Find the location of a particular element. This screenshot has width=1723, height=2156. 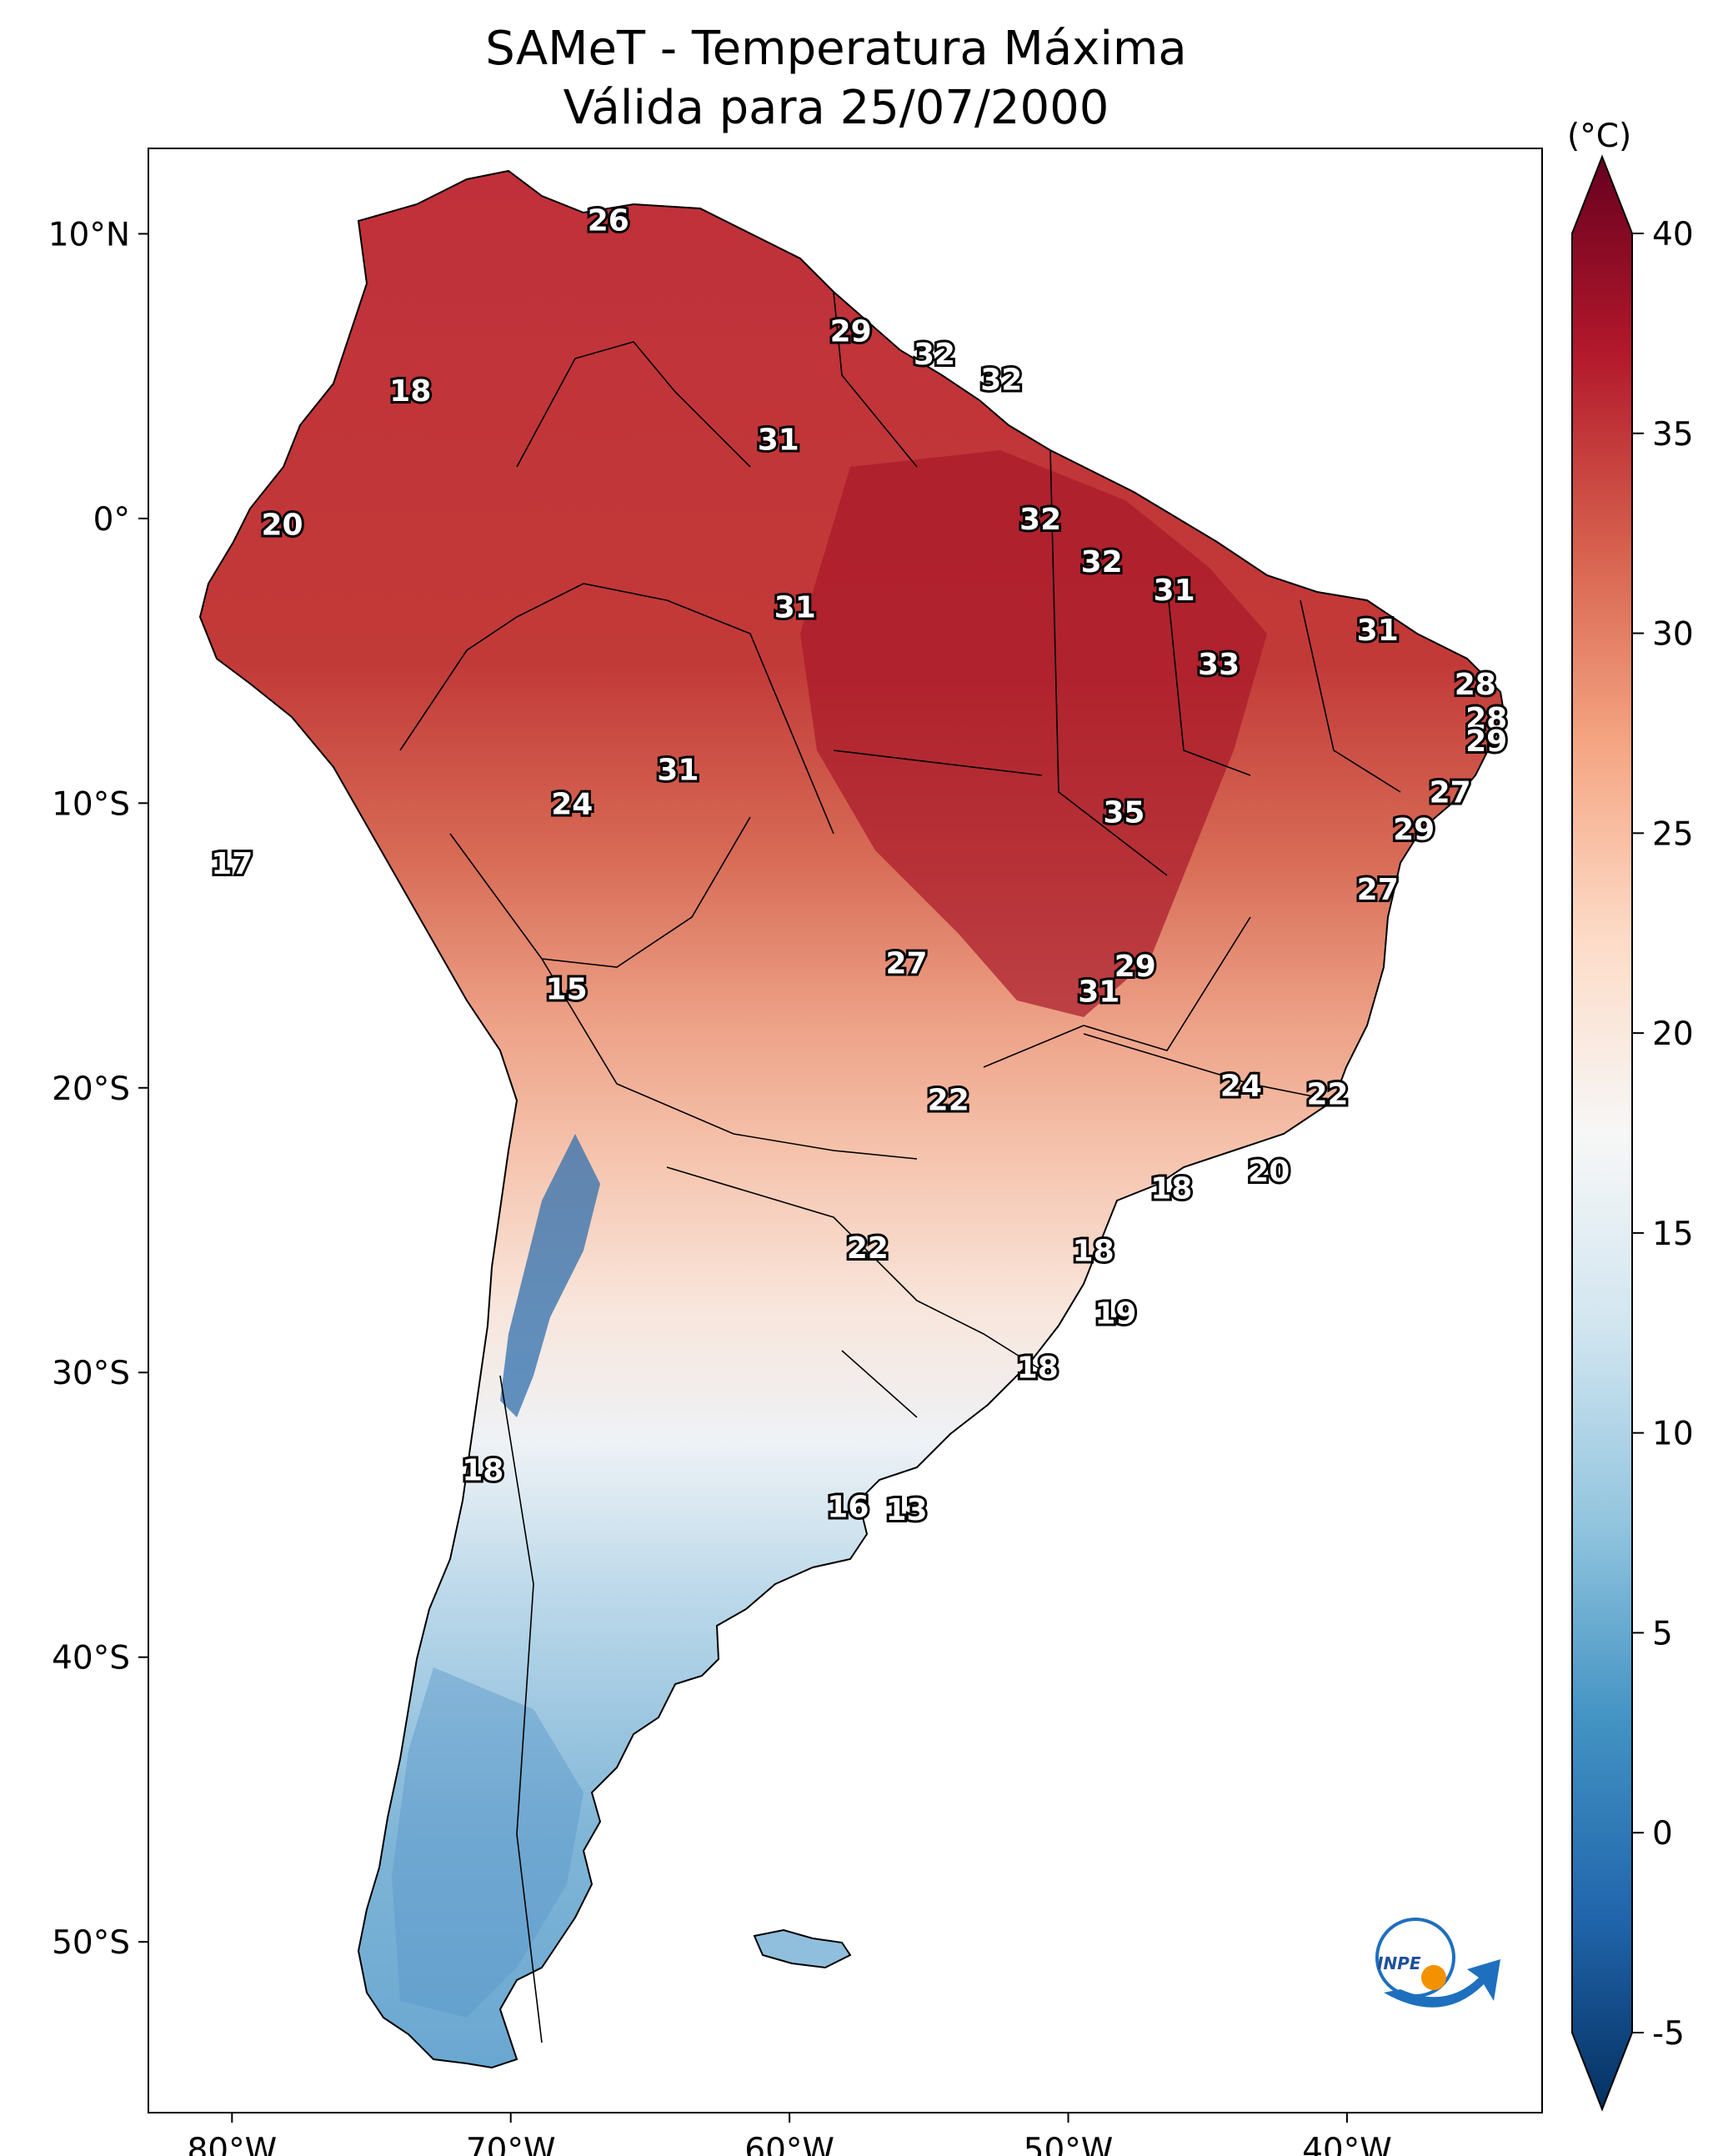

logo-swoosh is located at coordinates (1442, 1983).